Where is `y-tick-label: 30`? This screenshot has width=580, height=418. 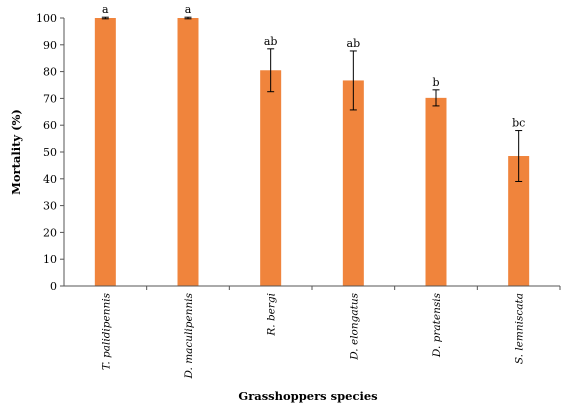
y-tick-label: 30 is located at coordinates (50, 206).